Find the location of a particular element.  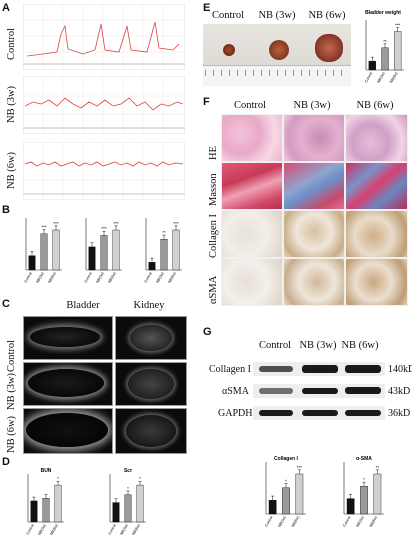

histology-asma-control is located at coordinates (252, 282).